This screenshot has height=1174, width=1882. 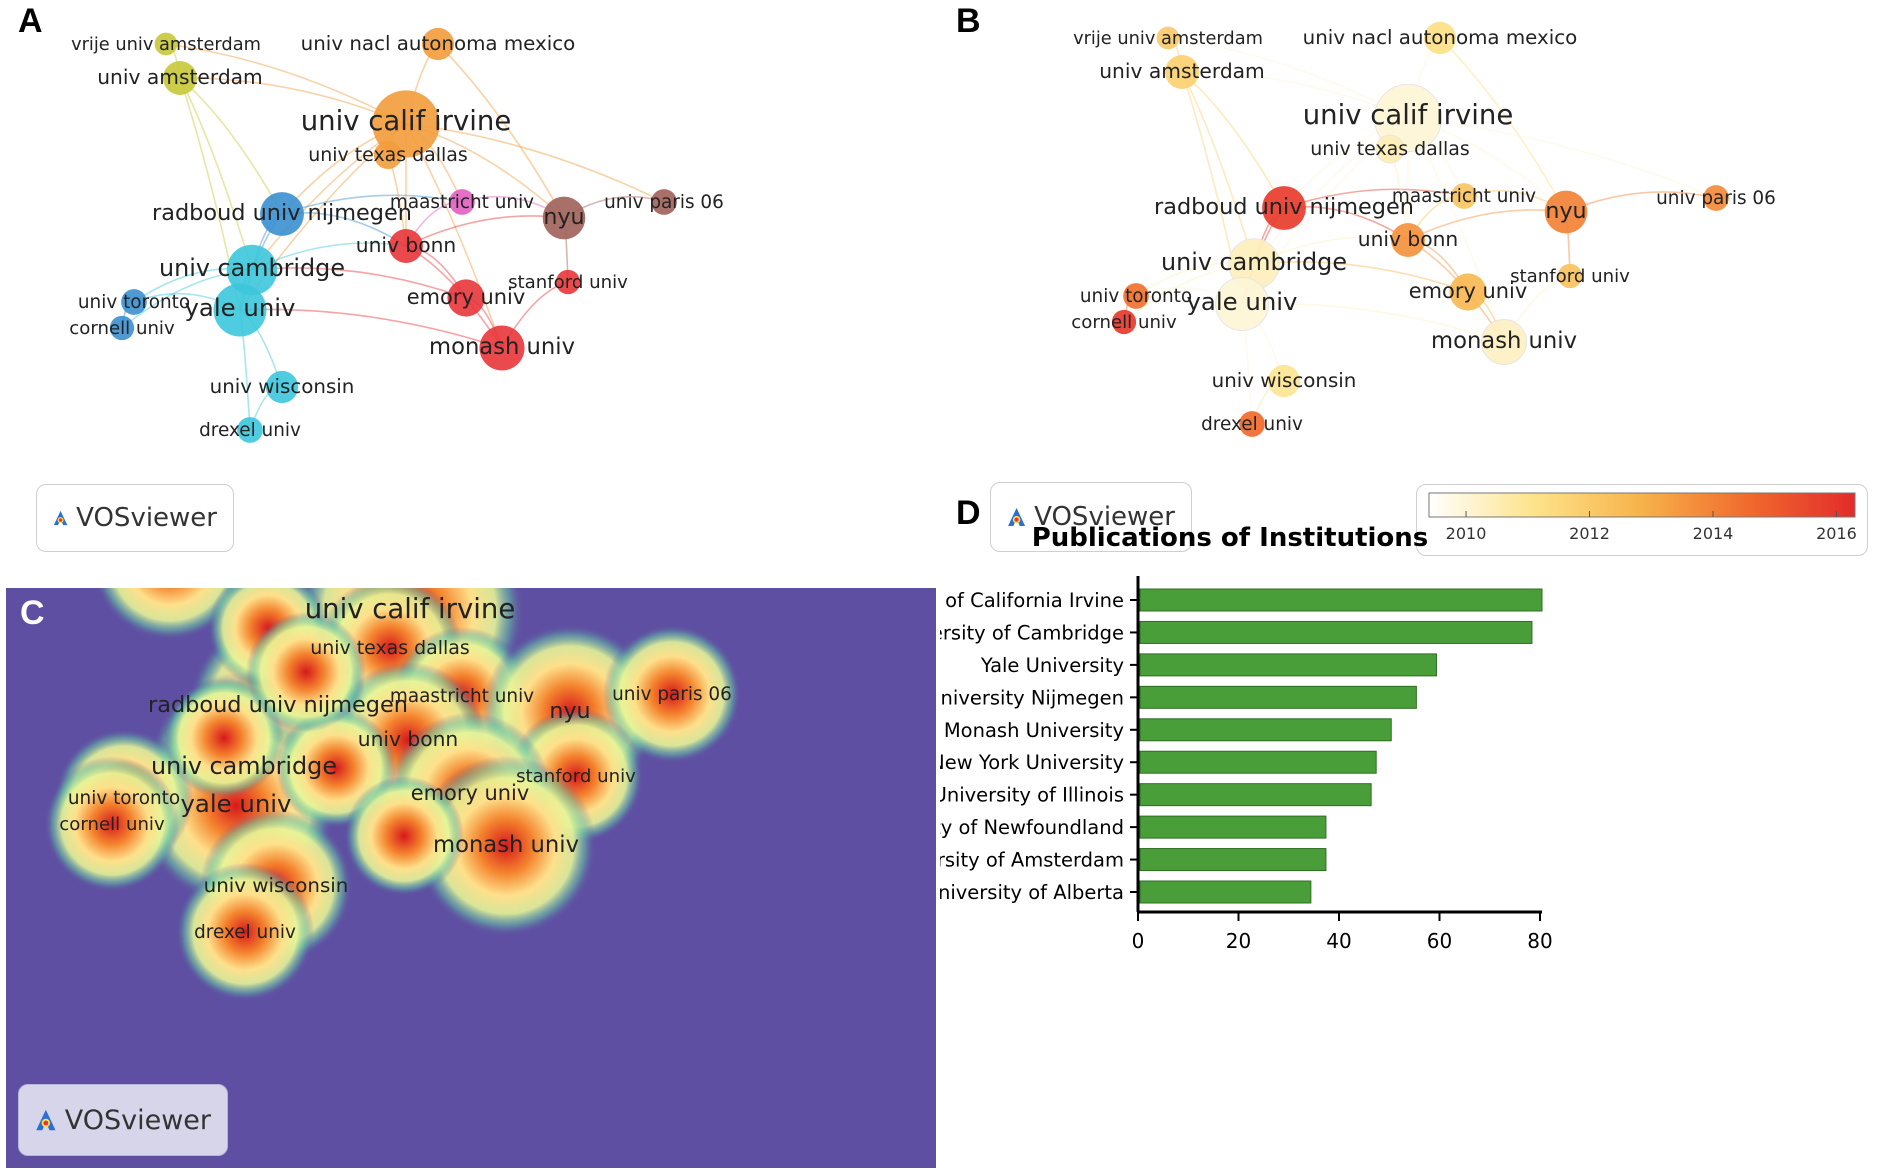 What do you see at coordinates (137, 1120) in the screenshot?
I see `vosviewer-label-c: VOSviewer` at bounding box center [137, 1120].